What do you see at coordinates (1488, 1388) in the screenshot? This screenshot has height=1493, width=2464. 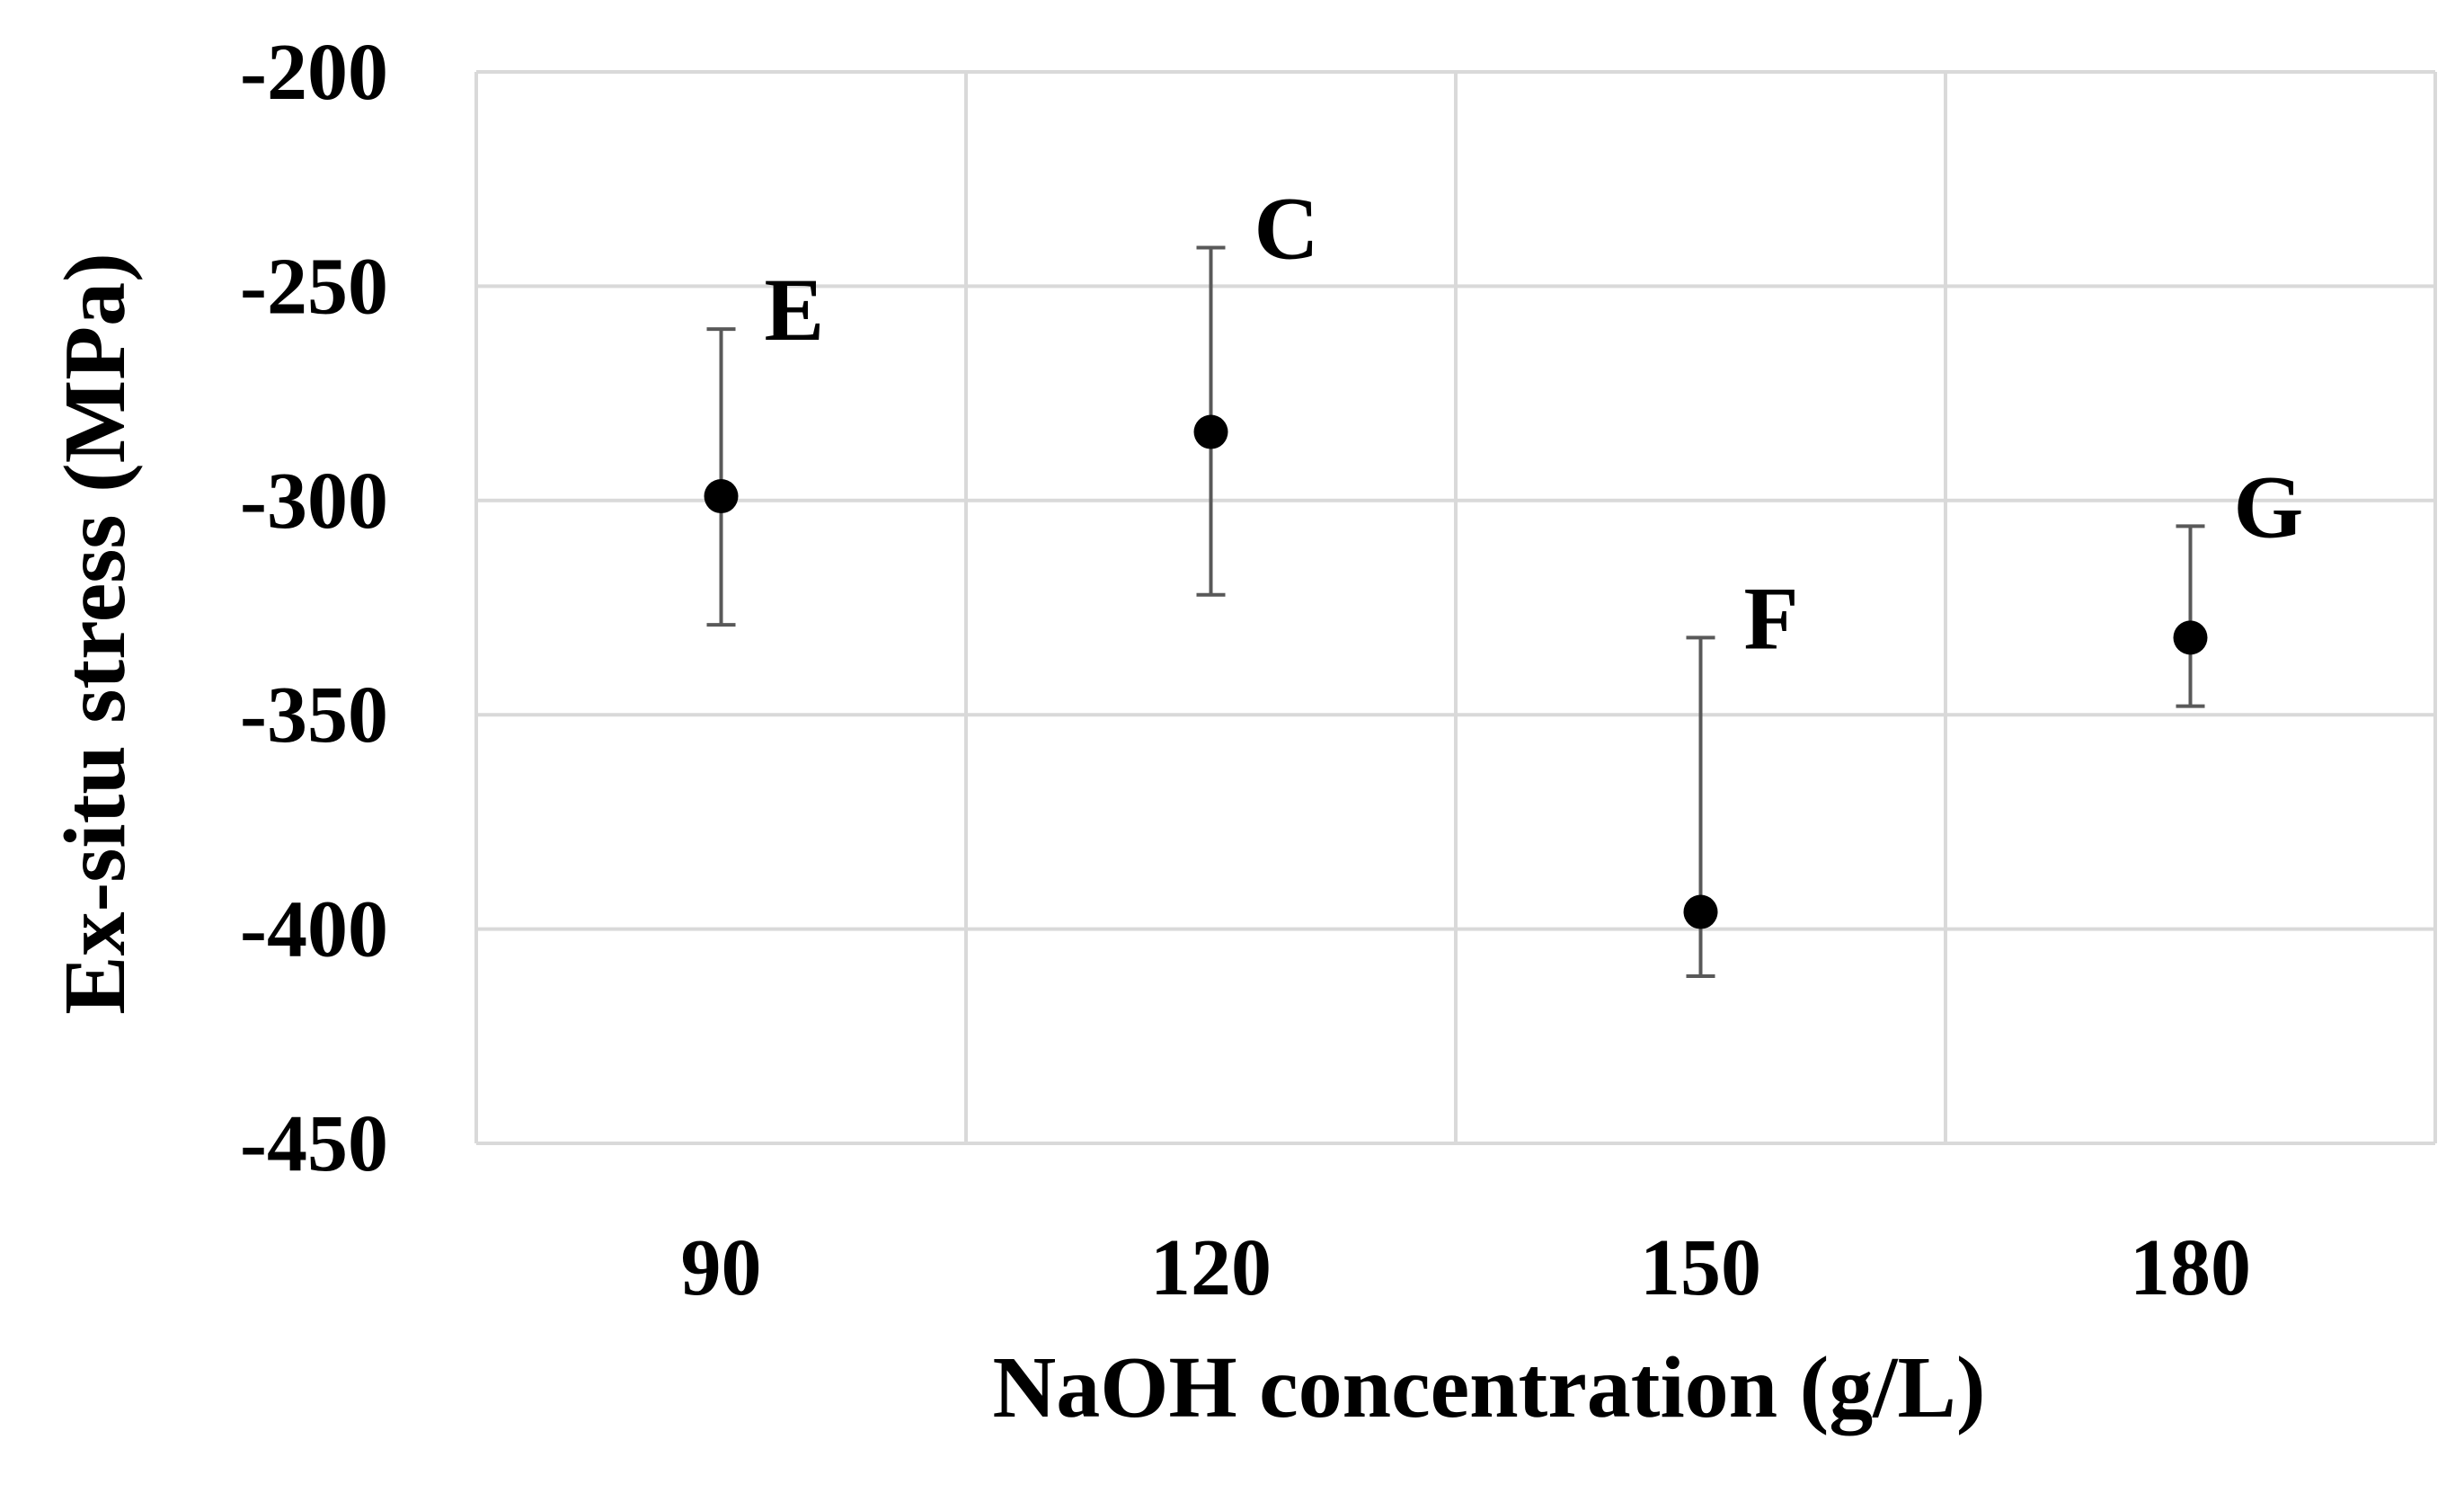 I see `x-axis-title: NaOH concentration (g/L)` at bounding box center [1488, 1388].